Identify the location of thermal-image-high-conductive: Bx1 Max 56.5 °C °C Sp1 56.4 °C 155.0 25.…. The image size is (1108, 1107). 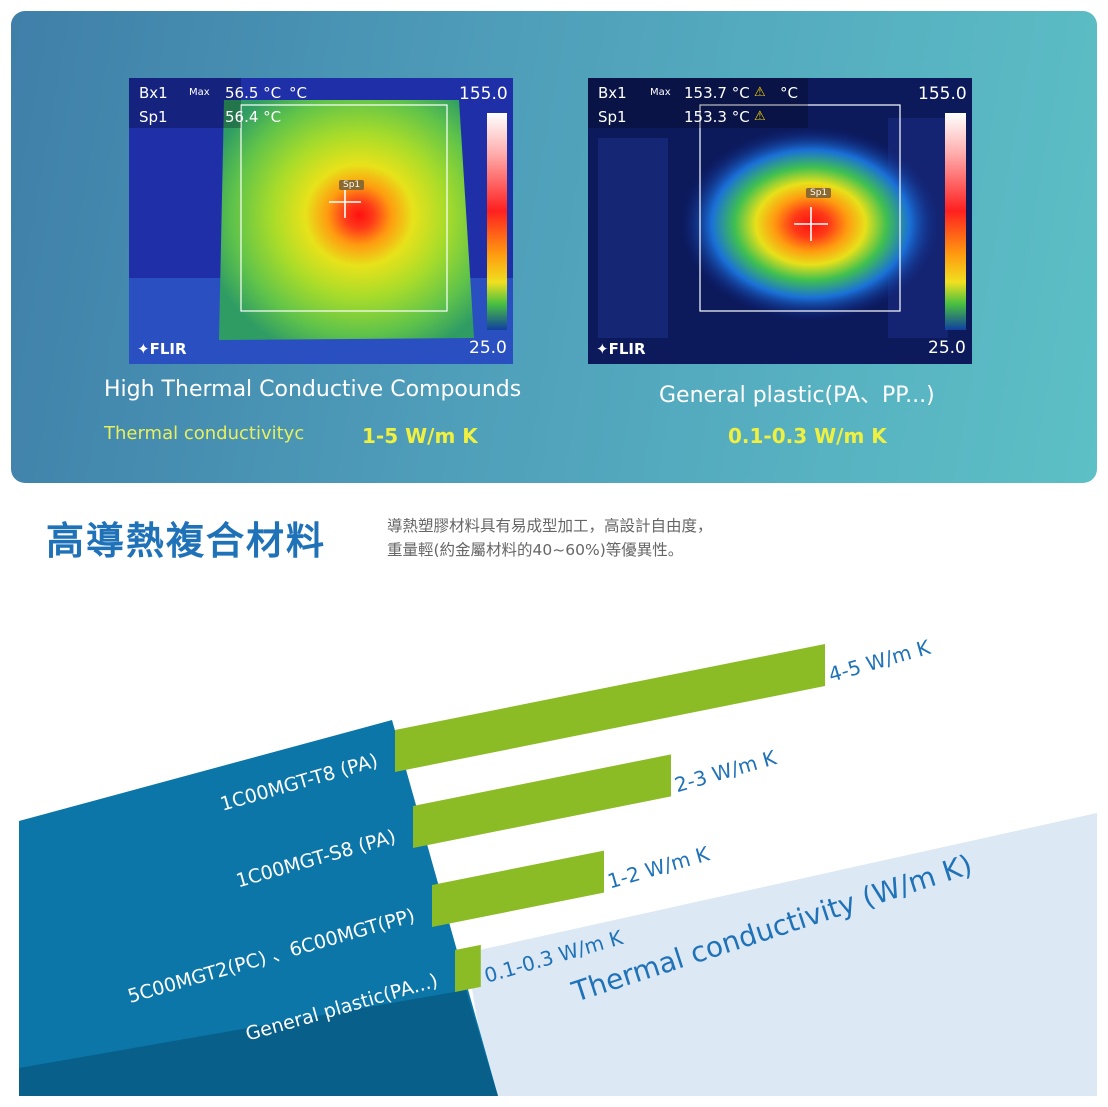
(321, 221).